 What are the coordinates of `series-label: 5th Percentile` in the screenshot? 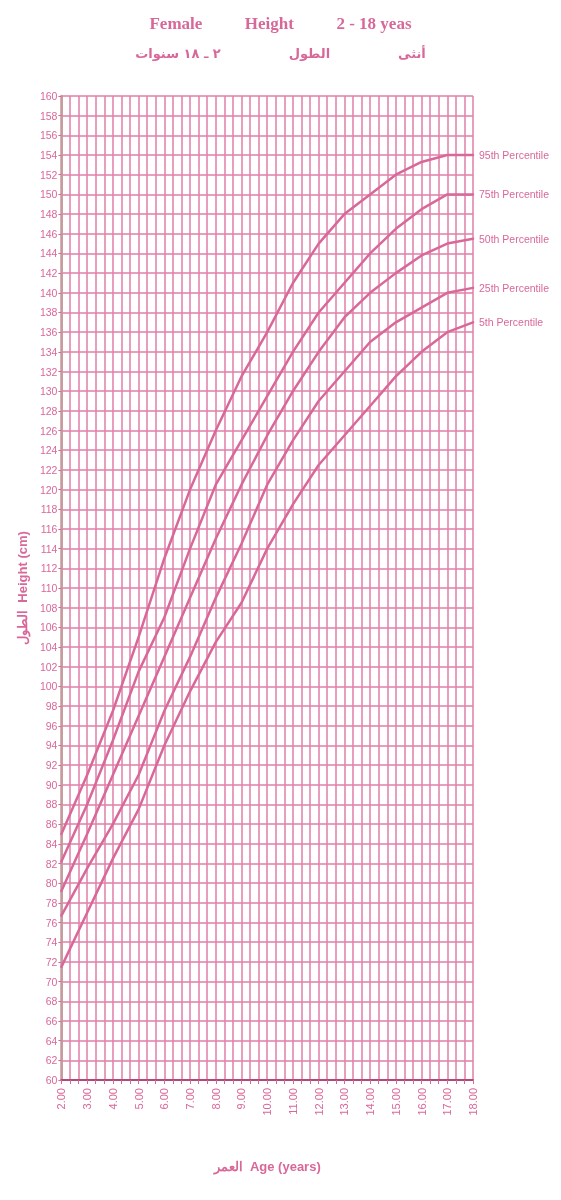 It's located at (511, 322).